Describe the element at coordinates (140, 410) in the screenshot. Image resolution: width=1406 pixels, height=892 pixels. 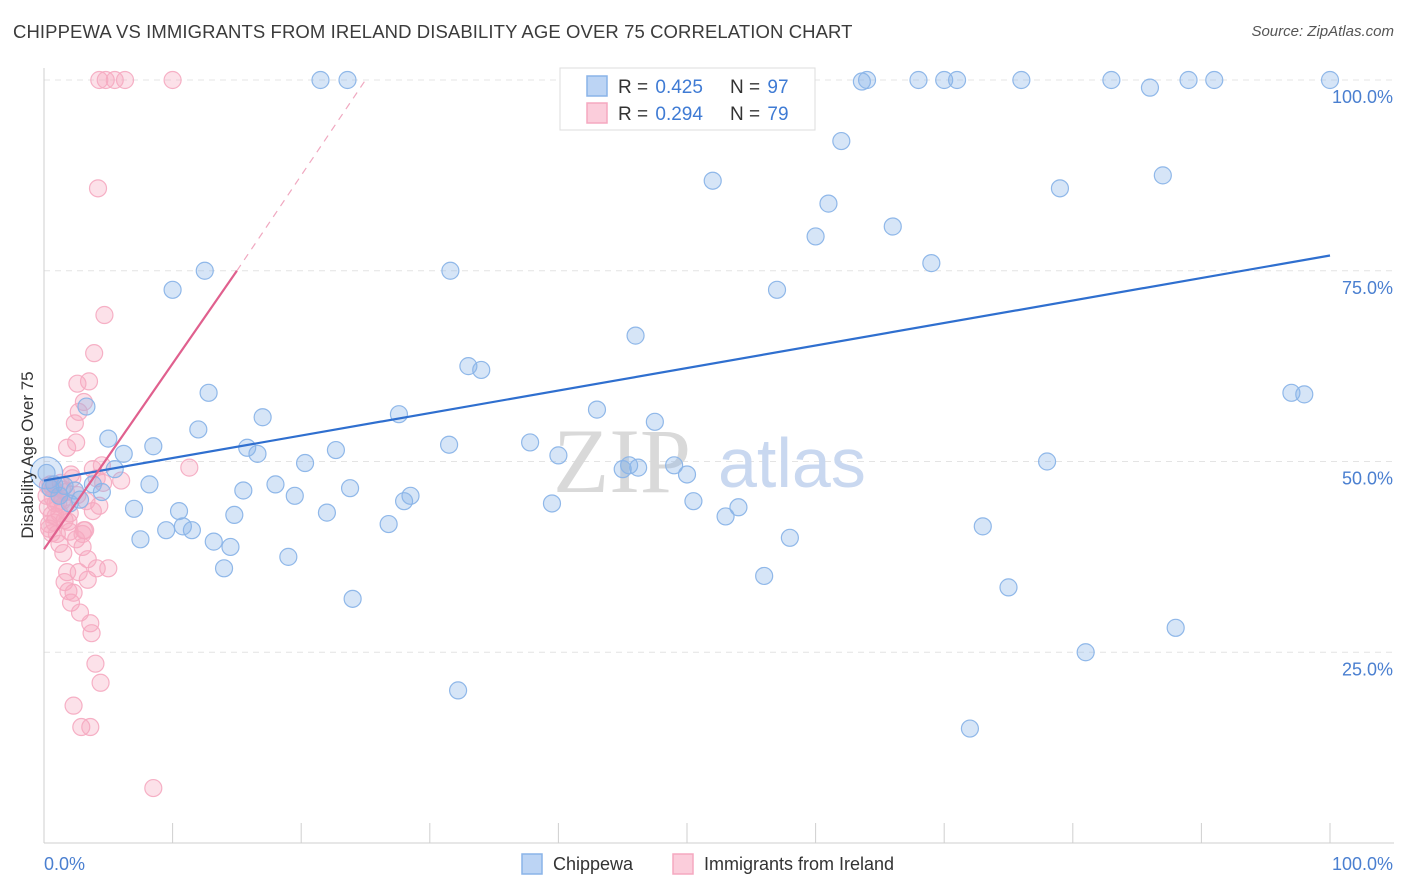
I see `ireland-trend-line` at that location.